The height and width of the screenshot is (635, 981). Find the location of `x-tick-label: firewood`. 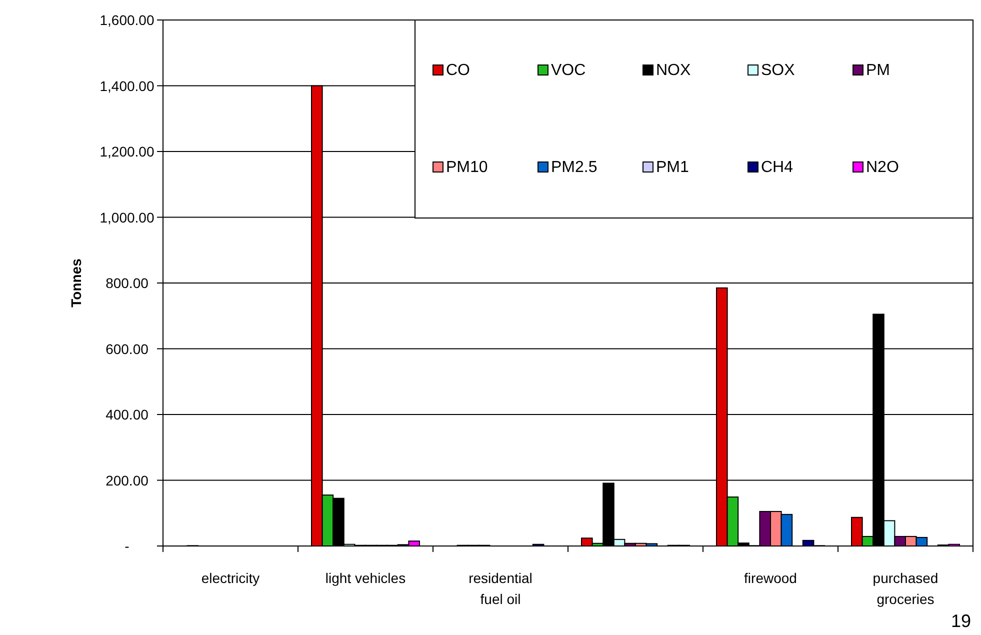

x-tick-label: firewood is located at coordinates (770, 578).